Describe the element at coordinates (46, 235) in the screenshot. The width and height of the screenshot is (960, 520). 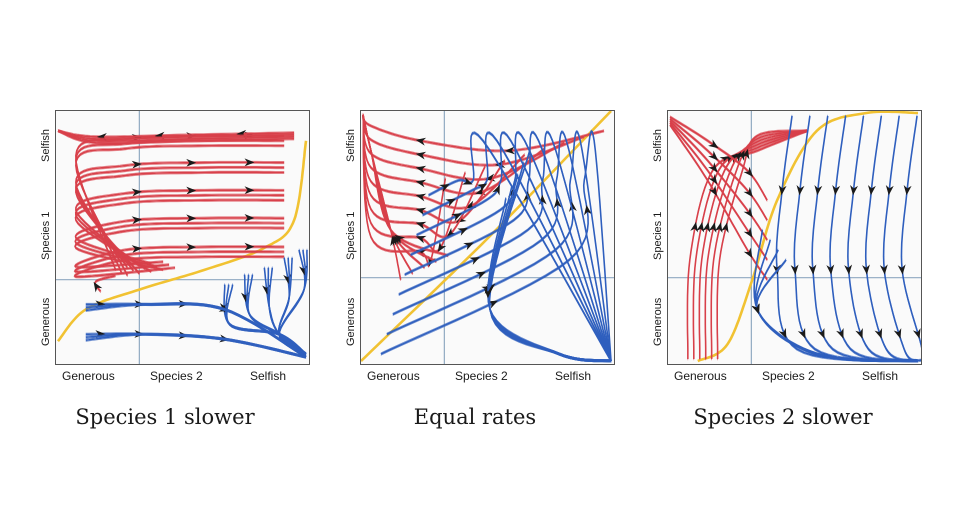
I see `y-axis-title: Species 1` at that location.